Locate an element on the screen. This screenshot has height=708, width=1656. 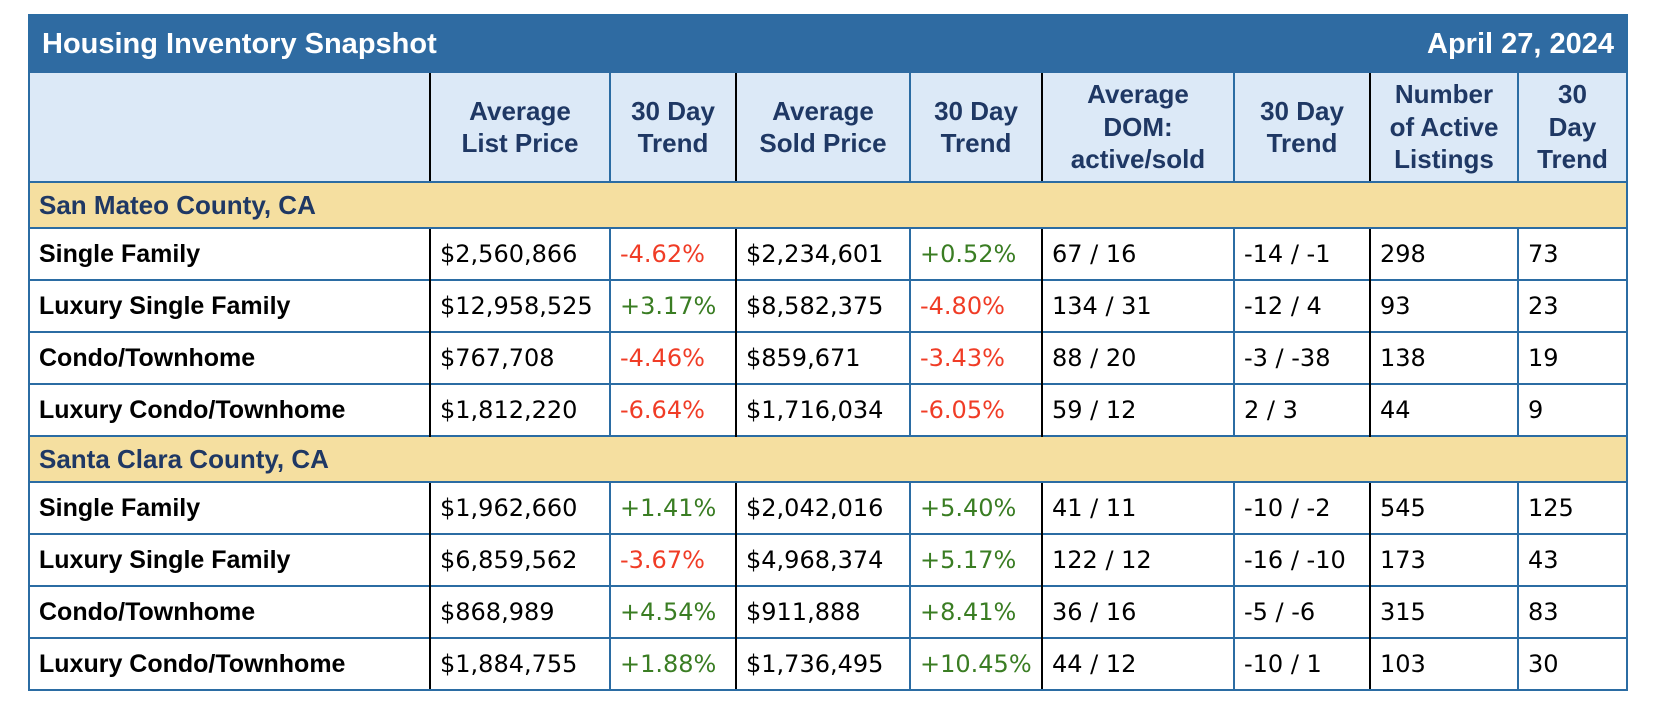
cell-listings-trend: 23 is located at coordinates (1571, 305).